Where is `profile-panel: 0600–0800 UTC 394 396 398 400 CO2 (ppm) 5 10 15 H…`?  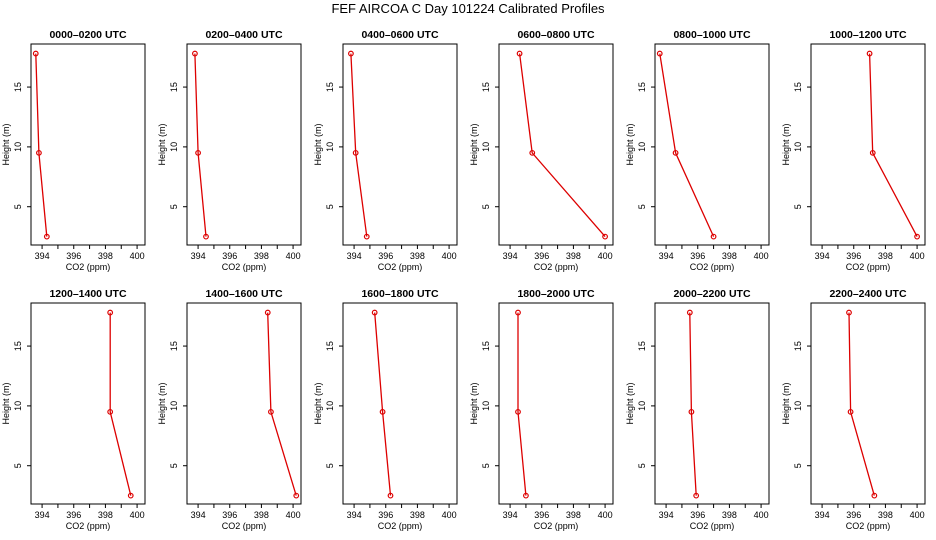
profile-panel: 0600–0800 UTC 394 396 398 400 CO2 (ppm) 5 10 15 H… is located at coordinates (541, 150).